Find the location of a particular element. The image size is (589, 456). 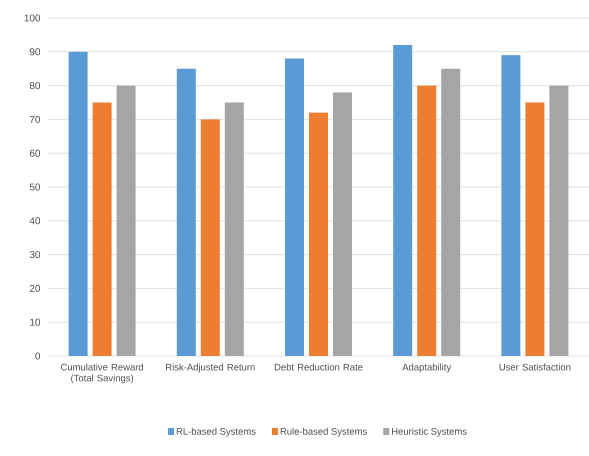

y-tick-label: 80 is located at coordinates (35, 86).